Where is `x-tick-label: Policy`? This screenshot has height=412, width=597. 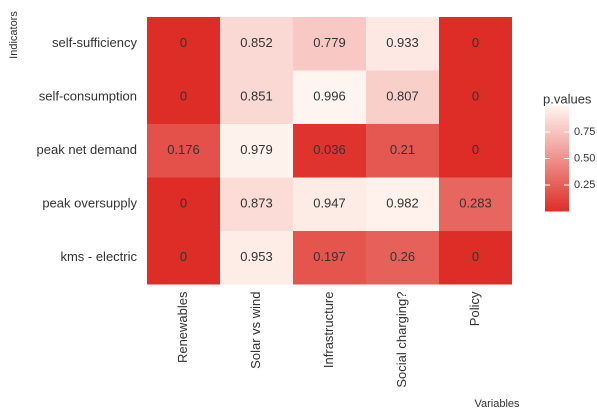
x-tick-label: Policy is located at coordinates (474, 308).